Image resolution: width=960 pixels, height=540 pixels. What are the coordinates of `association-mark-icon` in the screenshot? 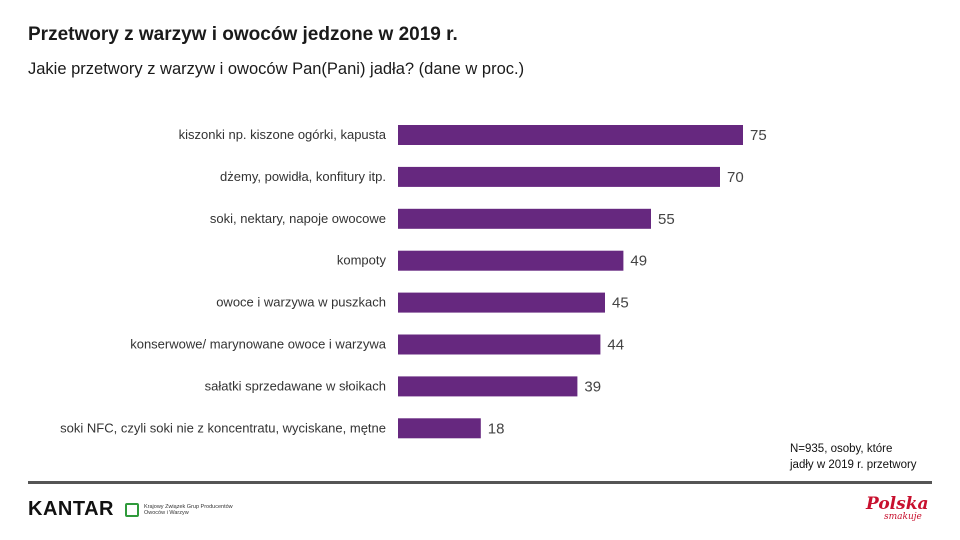 It's located at (132, 510).